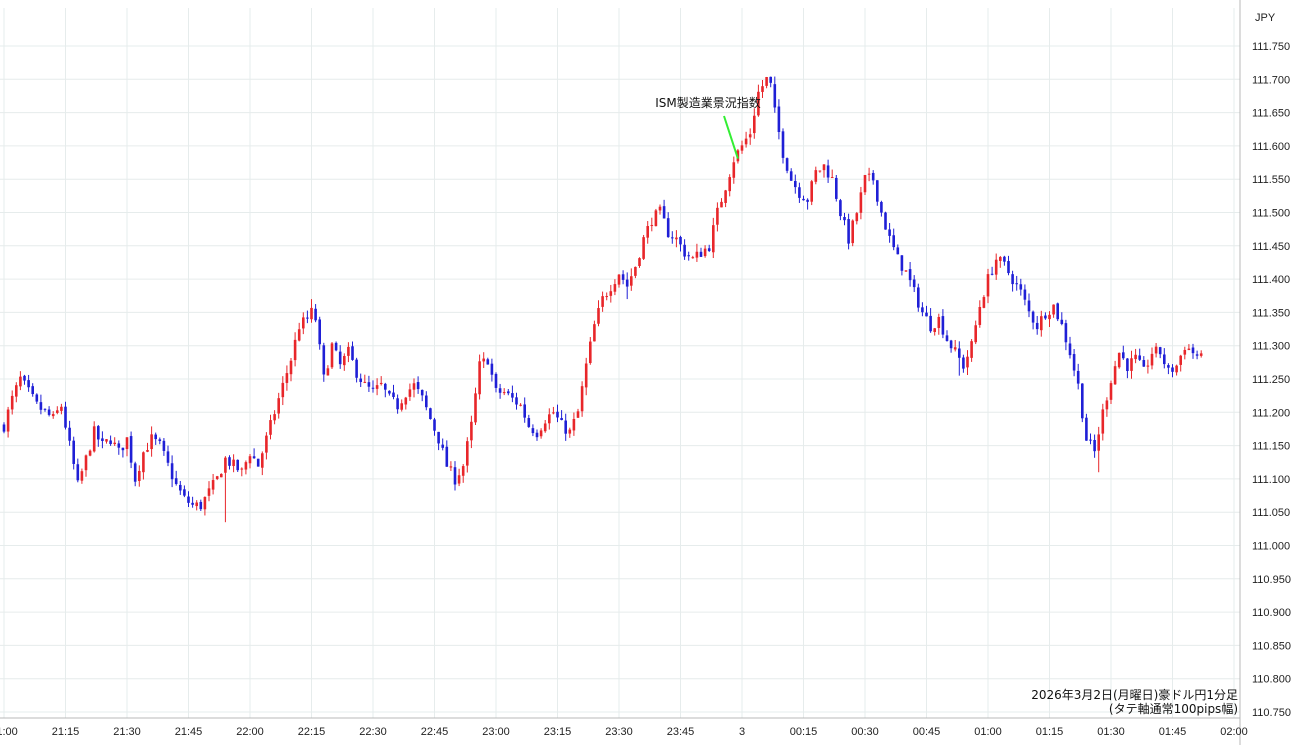  I want to click on currency-unit-label: JPY, so click(1265, 18).